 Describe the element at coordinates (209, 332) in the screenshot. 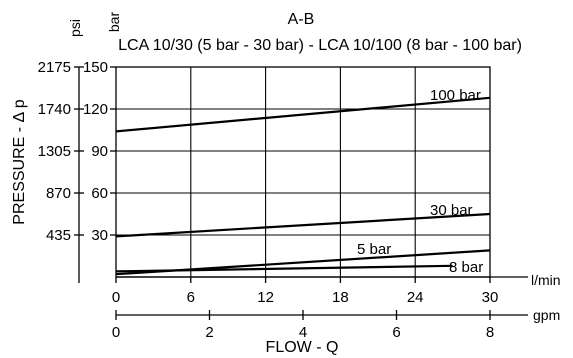

I see `x2-tick-label: 2` at that location.